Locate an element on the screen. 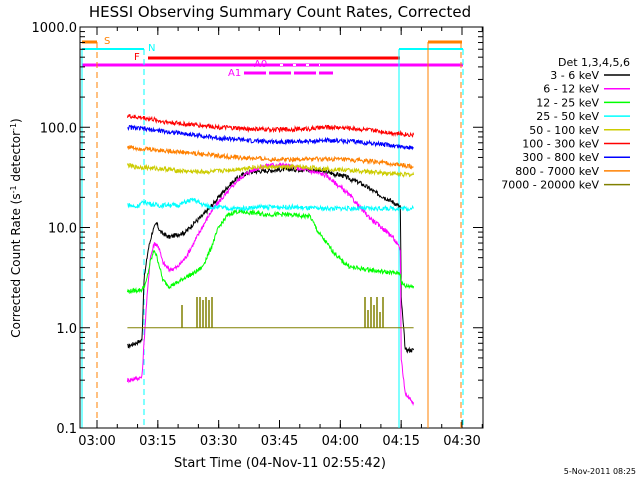 This screenshot has height=480, width=640. olive-spikes is located at coordinates (282, 312).